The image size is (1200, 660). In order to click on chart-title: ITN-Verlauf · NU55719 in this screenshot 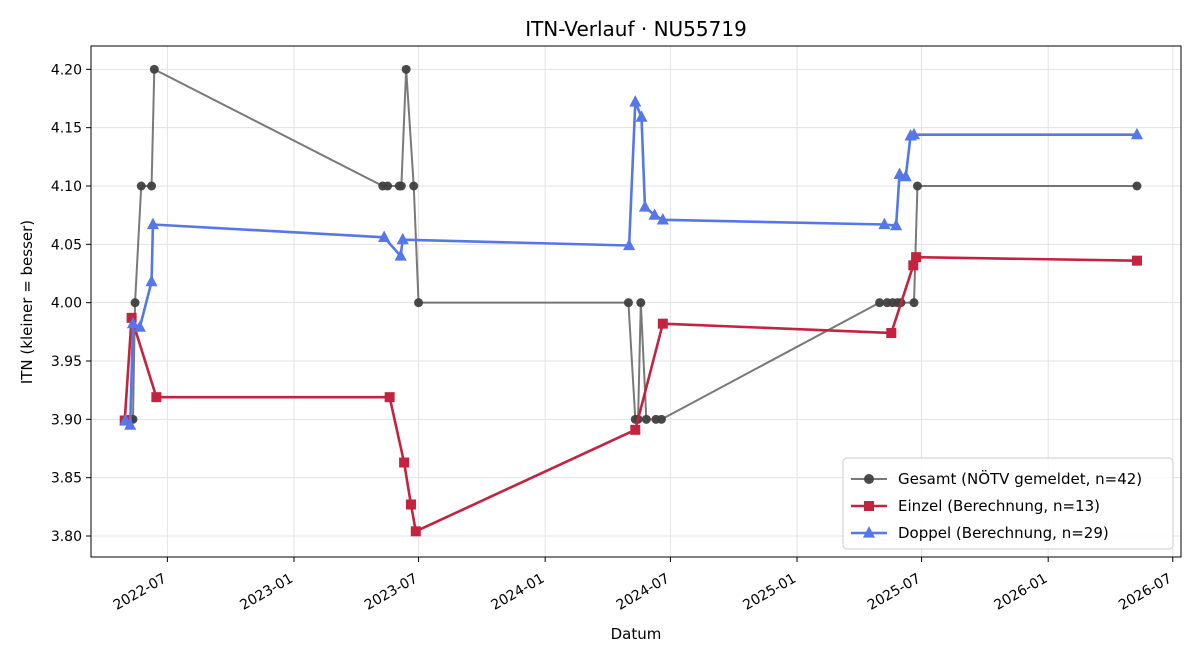, I will do `click(636, 29)`.